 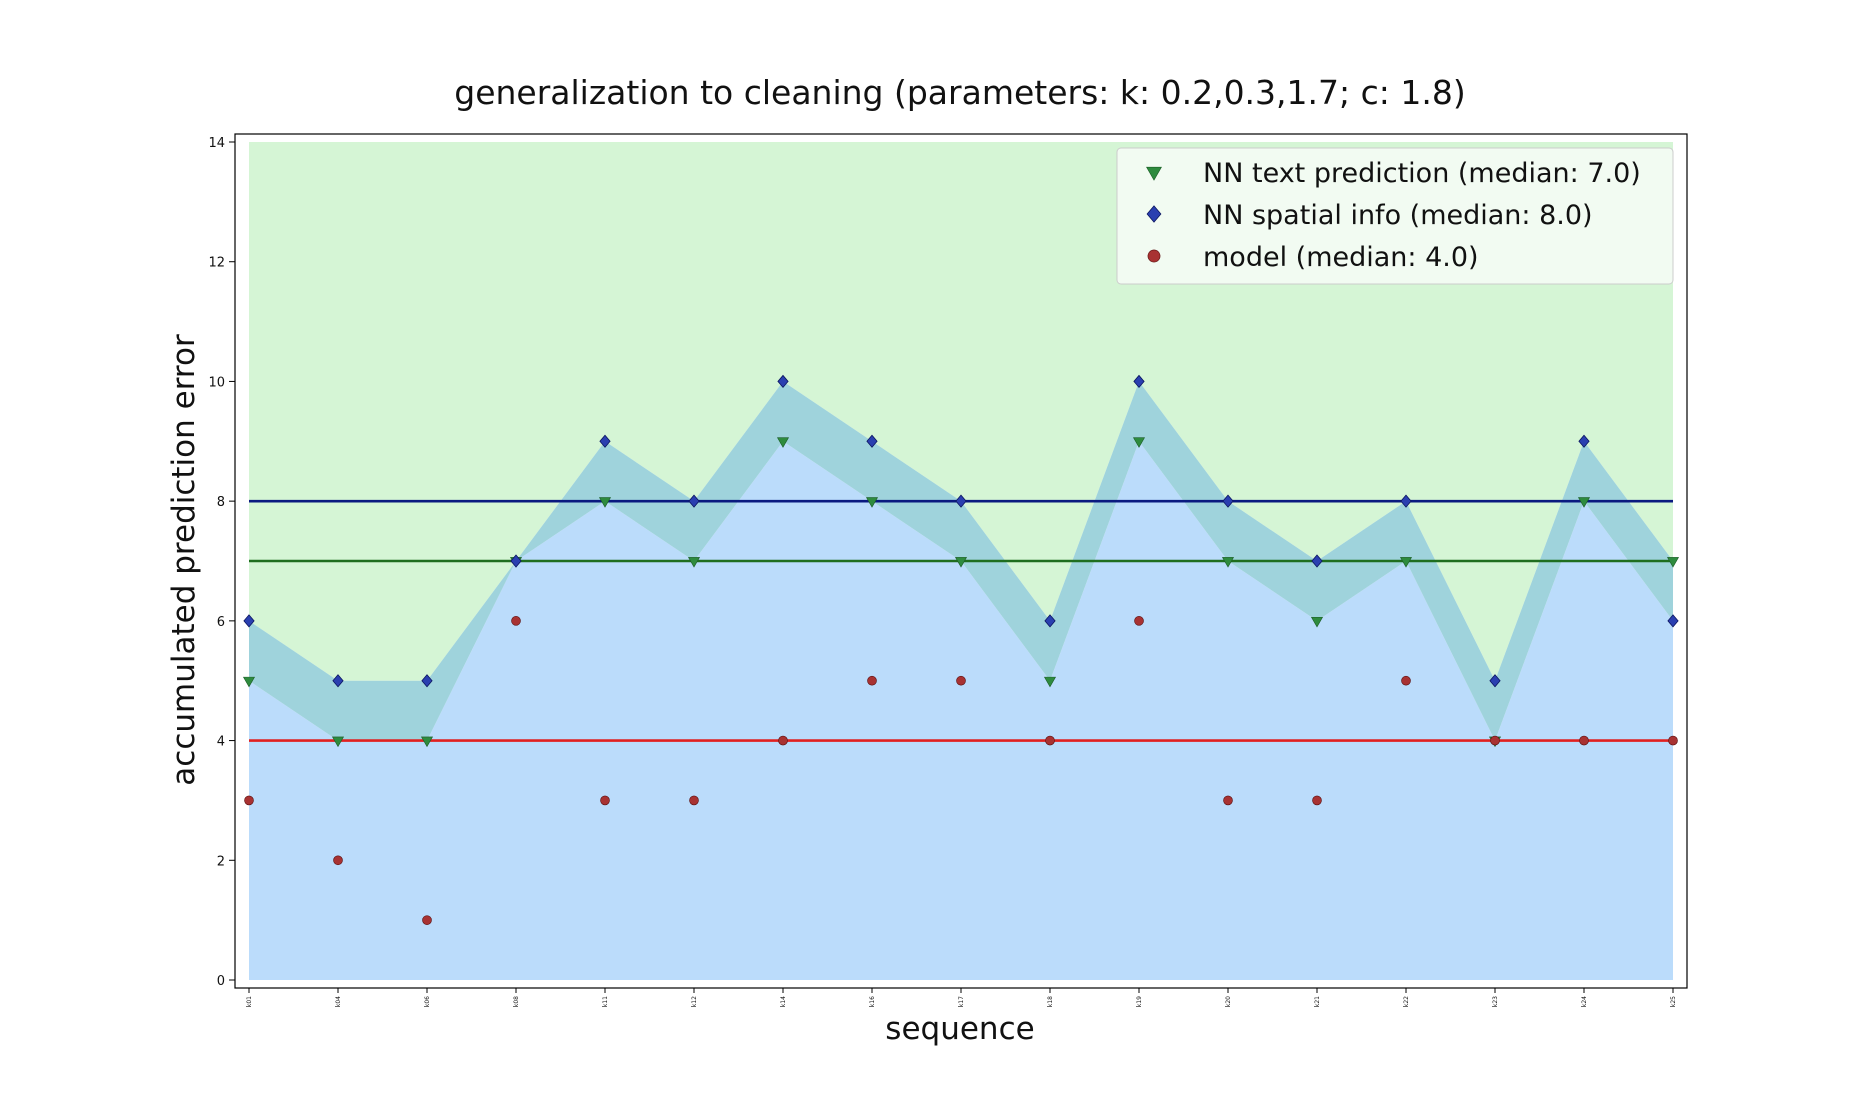 I want to click on x-tick-label: k04, so click(x=338, y=1001).